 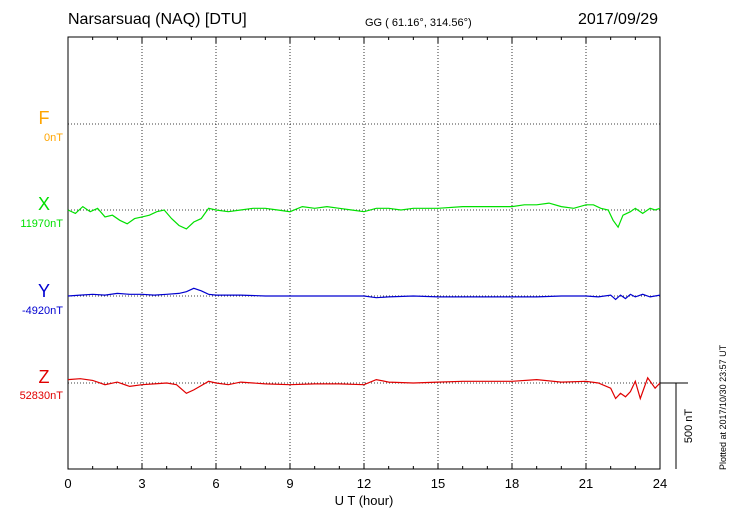 What do you see at coordinates (41, 396) in the screenshot?
I see `series-z-baseline: 52830nT` at bounding box center [41, 396].